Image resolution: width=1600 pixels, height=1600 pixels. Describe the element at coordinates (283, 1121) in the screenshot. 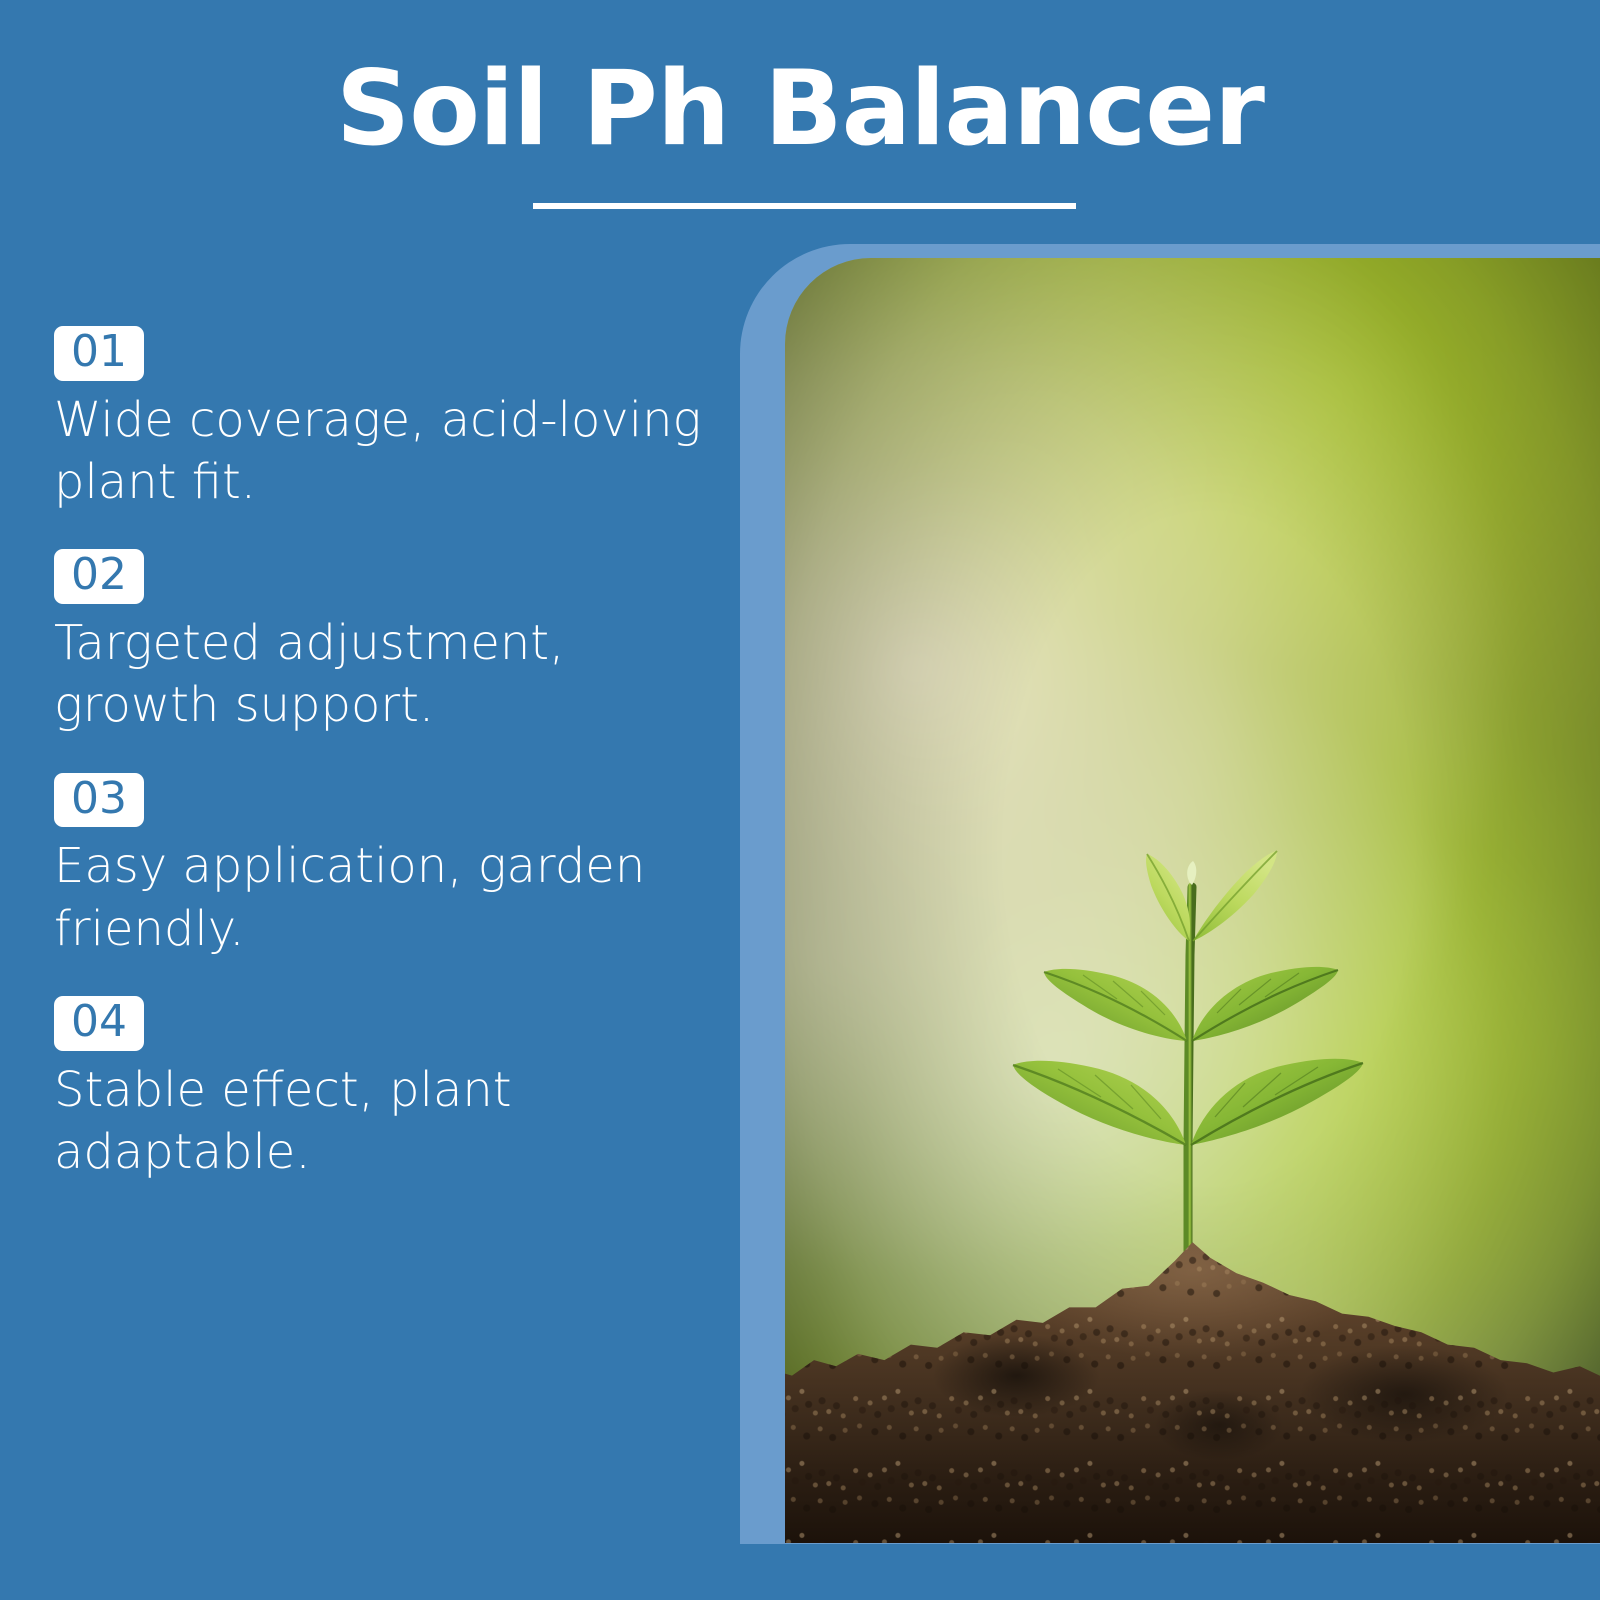

I see `feature-text-04: Stable effect, plant adaptable.` at that location.